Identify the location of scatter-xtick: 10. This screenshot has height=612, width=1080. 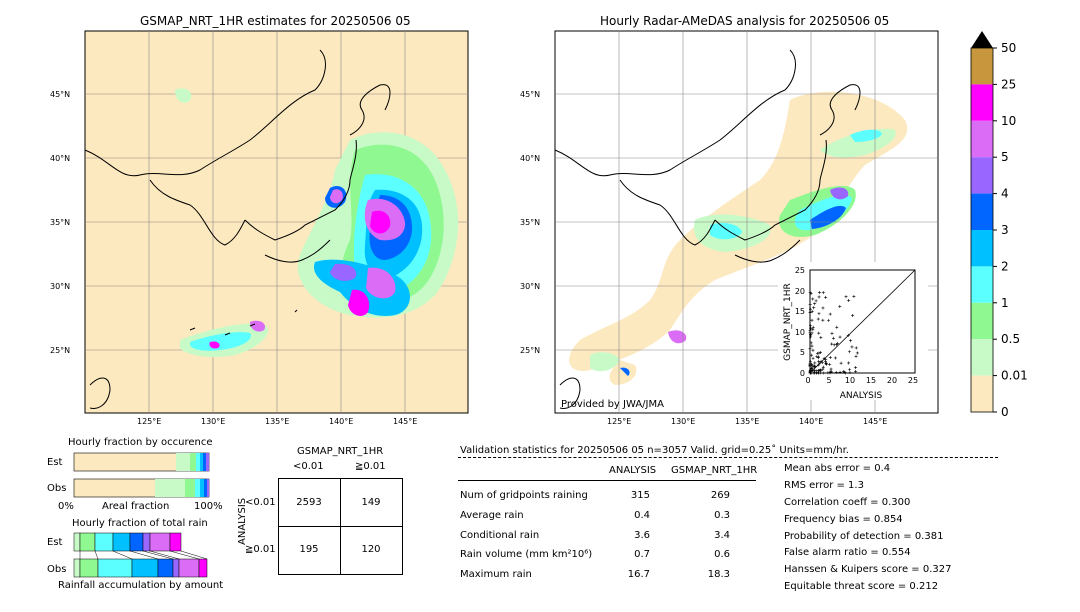
(850, 380).